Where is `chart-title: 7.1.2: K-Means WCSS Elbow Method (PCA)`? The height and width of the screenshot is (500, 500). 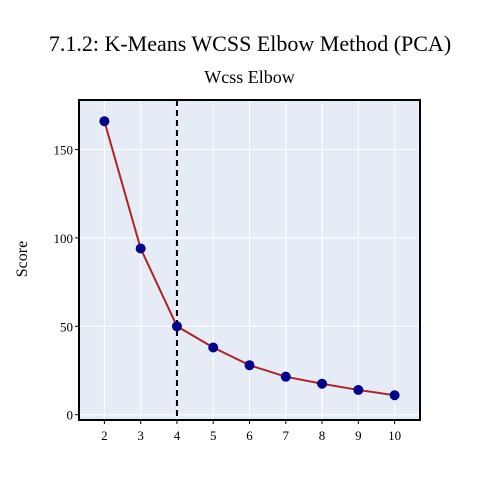 chart-title: 7.1.2: K-Means WCSS Elbow Method (PCA) is located at coordinates (250, 43).